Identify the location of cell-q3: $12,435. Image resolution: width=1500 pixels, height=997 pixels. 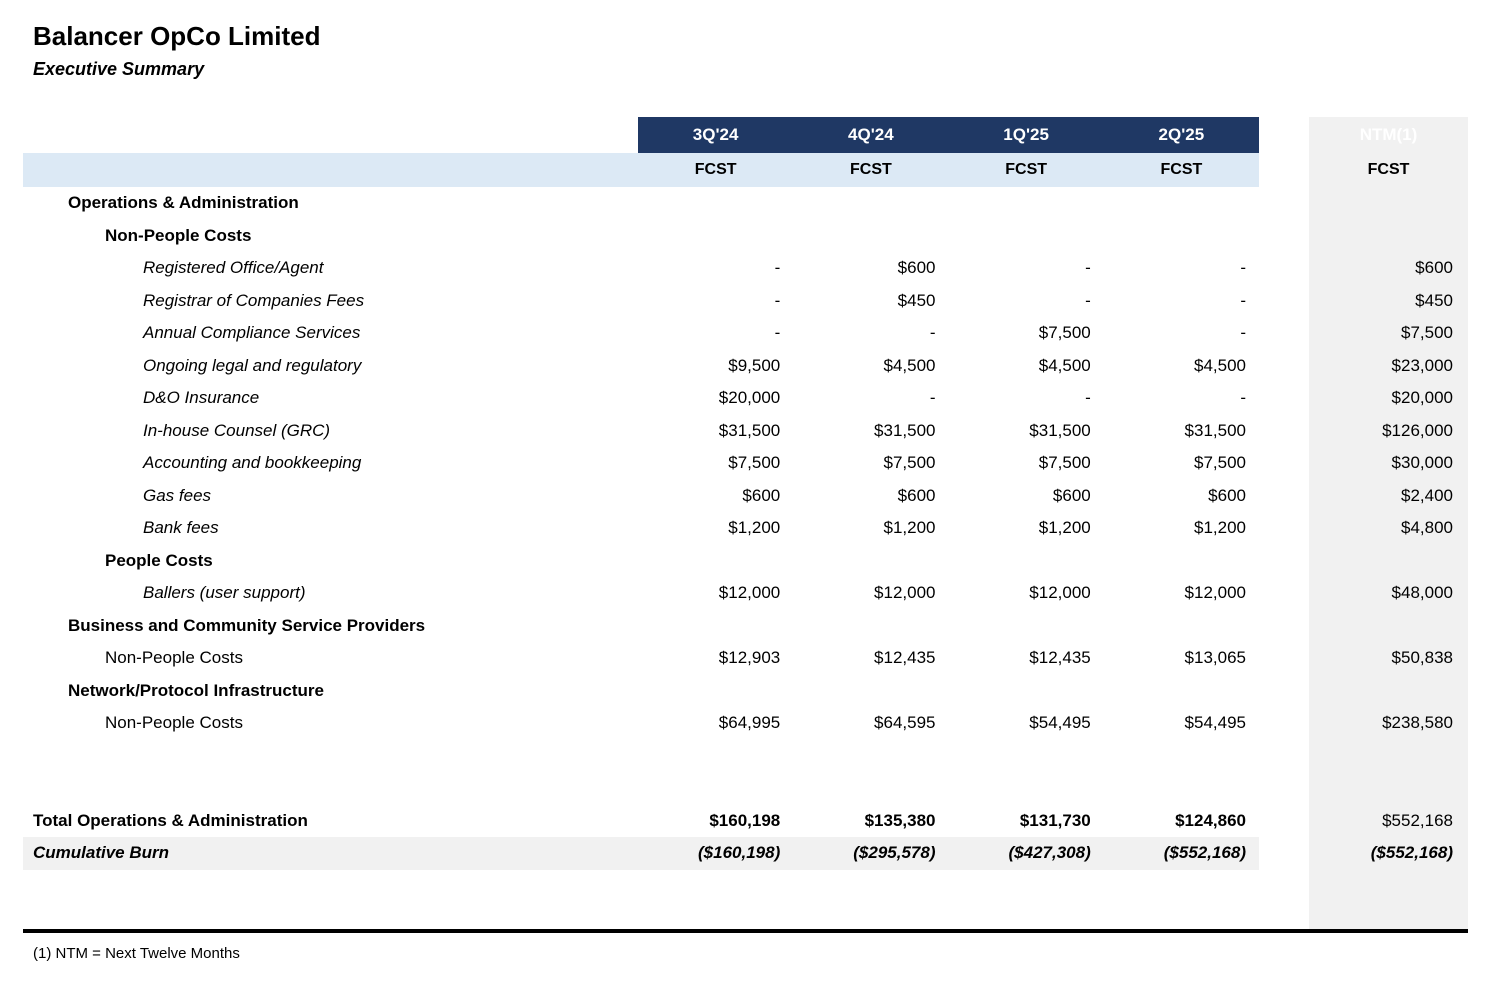
(1060, 658).